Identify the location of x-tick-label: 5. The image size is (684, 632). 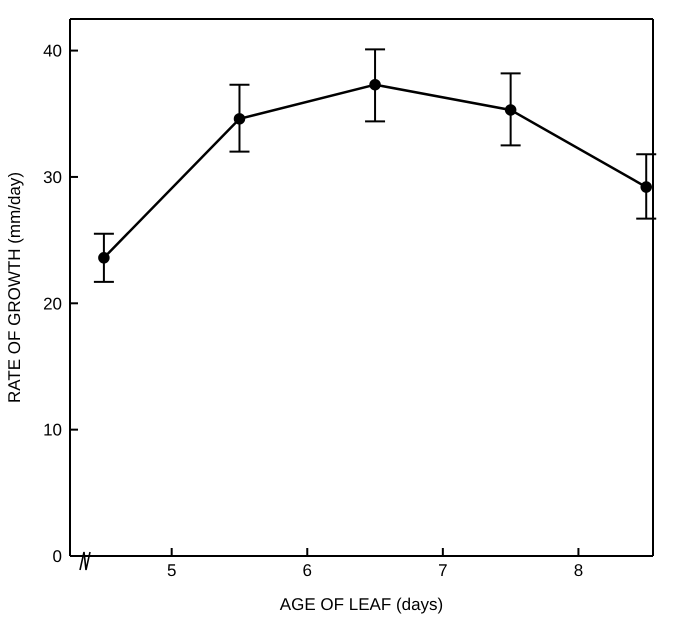
(171, 570).